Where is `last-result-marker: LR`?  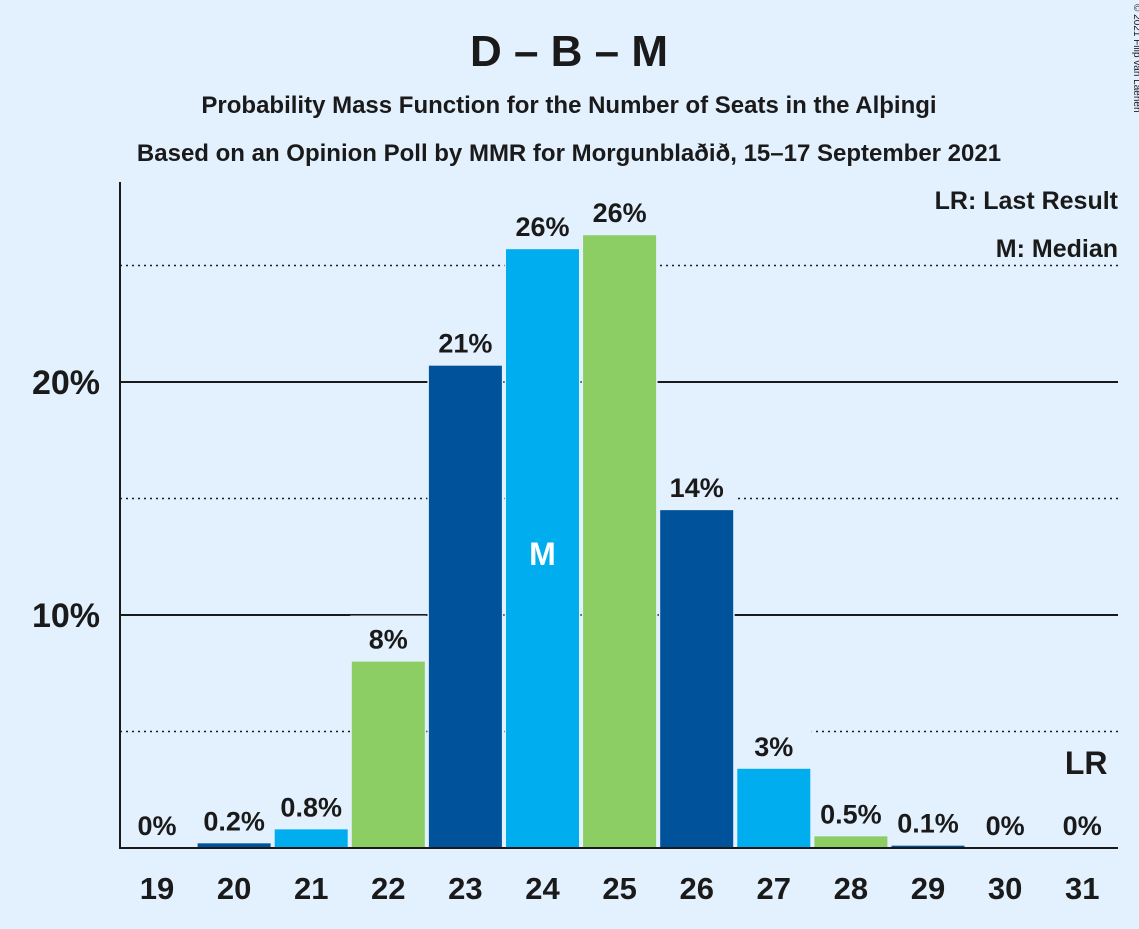
last-result-marker: LR is located at coordinates (1086, 763).